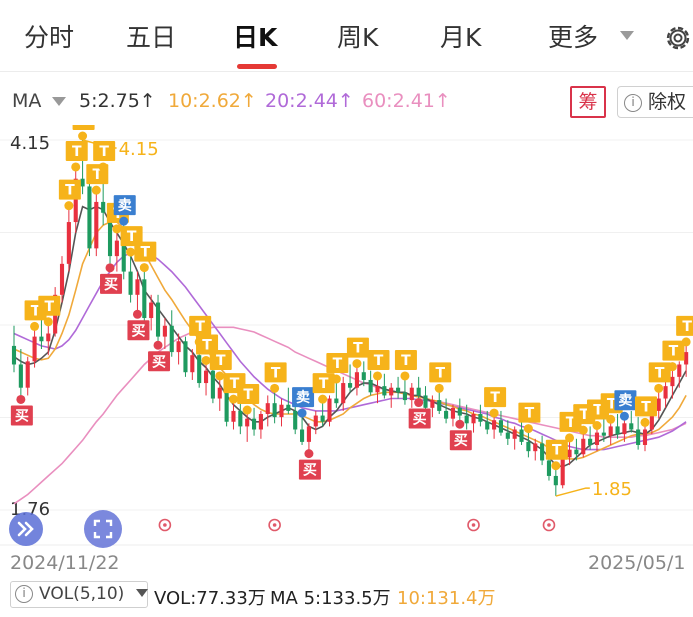 The height and width of the screenshot is (617, 693). Describe the element at coordinates (103, 529) in the screenshot. I see `fullscreen-button` at that location.